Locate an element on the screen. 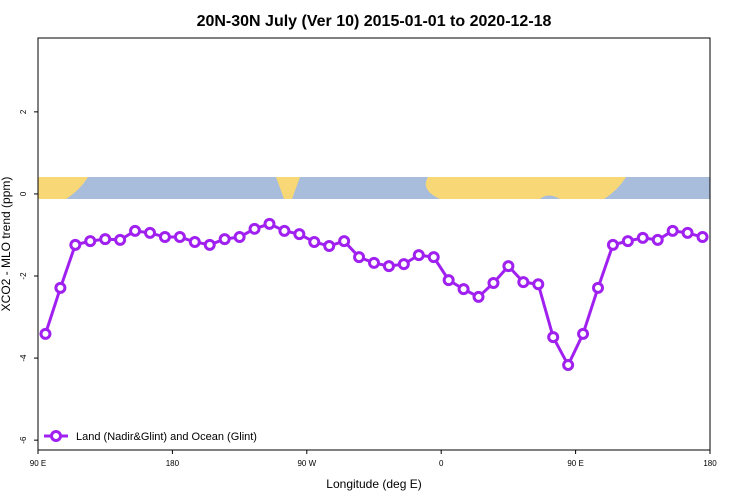 The height and width of the screenshot is (500, 750). y-tick-label: 0 is located at coordinates (23, 193).